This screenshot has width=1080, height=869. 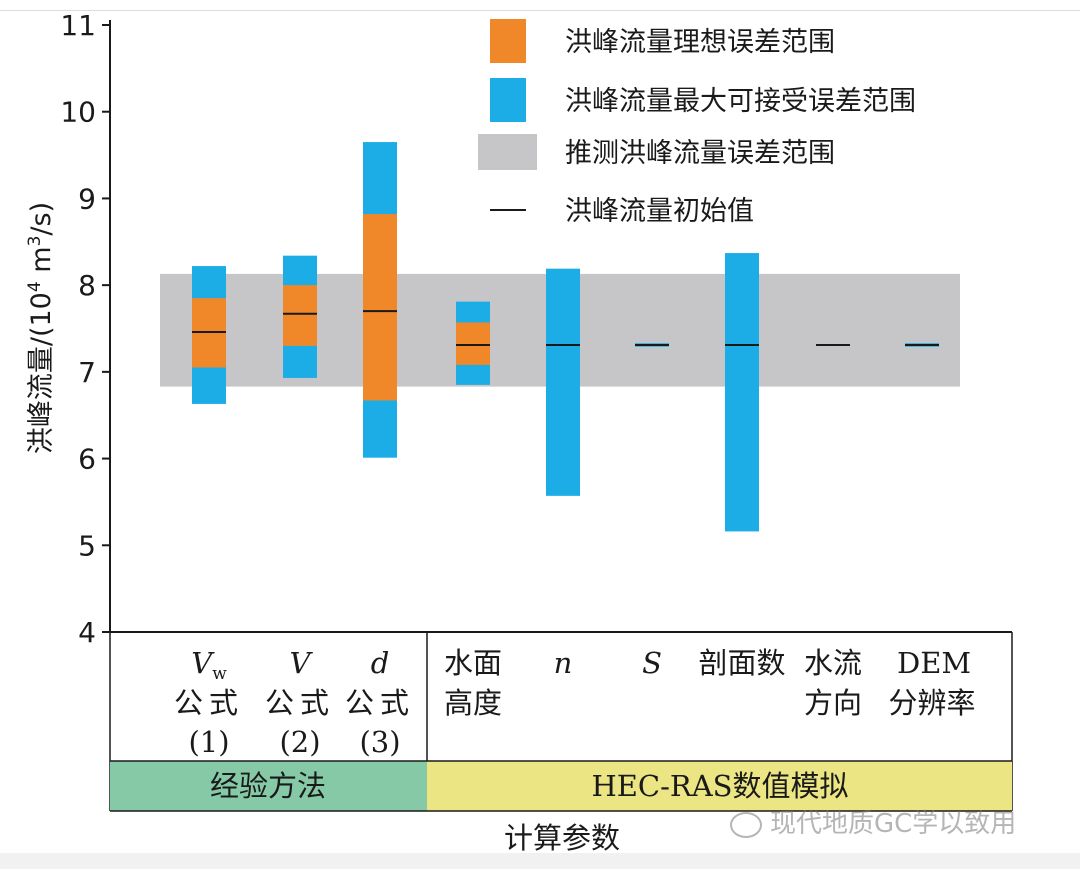 I want to click on legend-label: 推测洪峰流量误差范围, so click(x=700, y=153).